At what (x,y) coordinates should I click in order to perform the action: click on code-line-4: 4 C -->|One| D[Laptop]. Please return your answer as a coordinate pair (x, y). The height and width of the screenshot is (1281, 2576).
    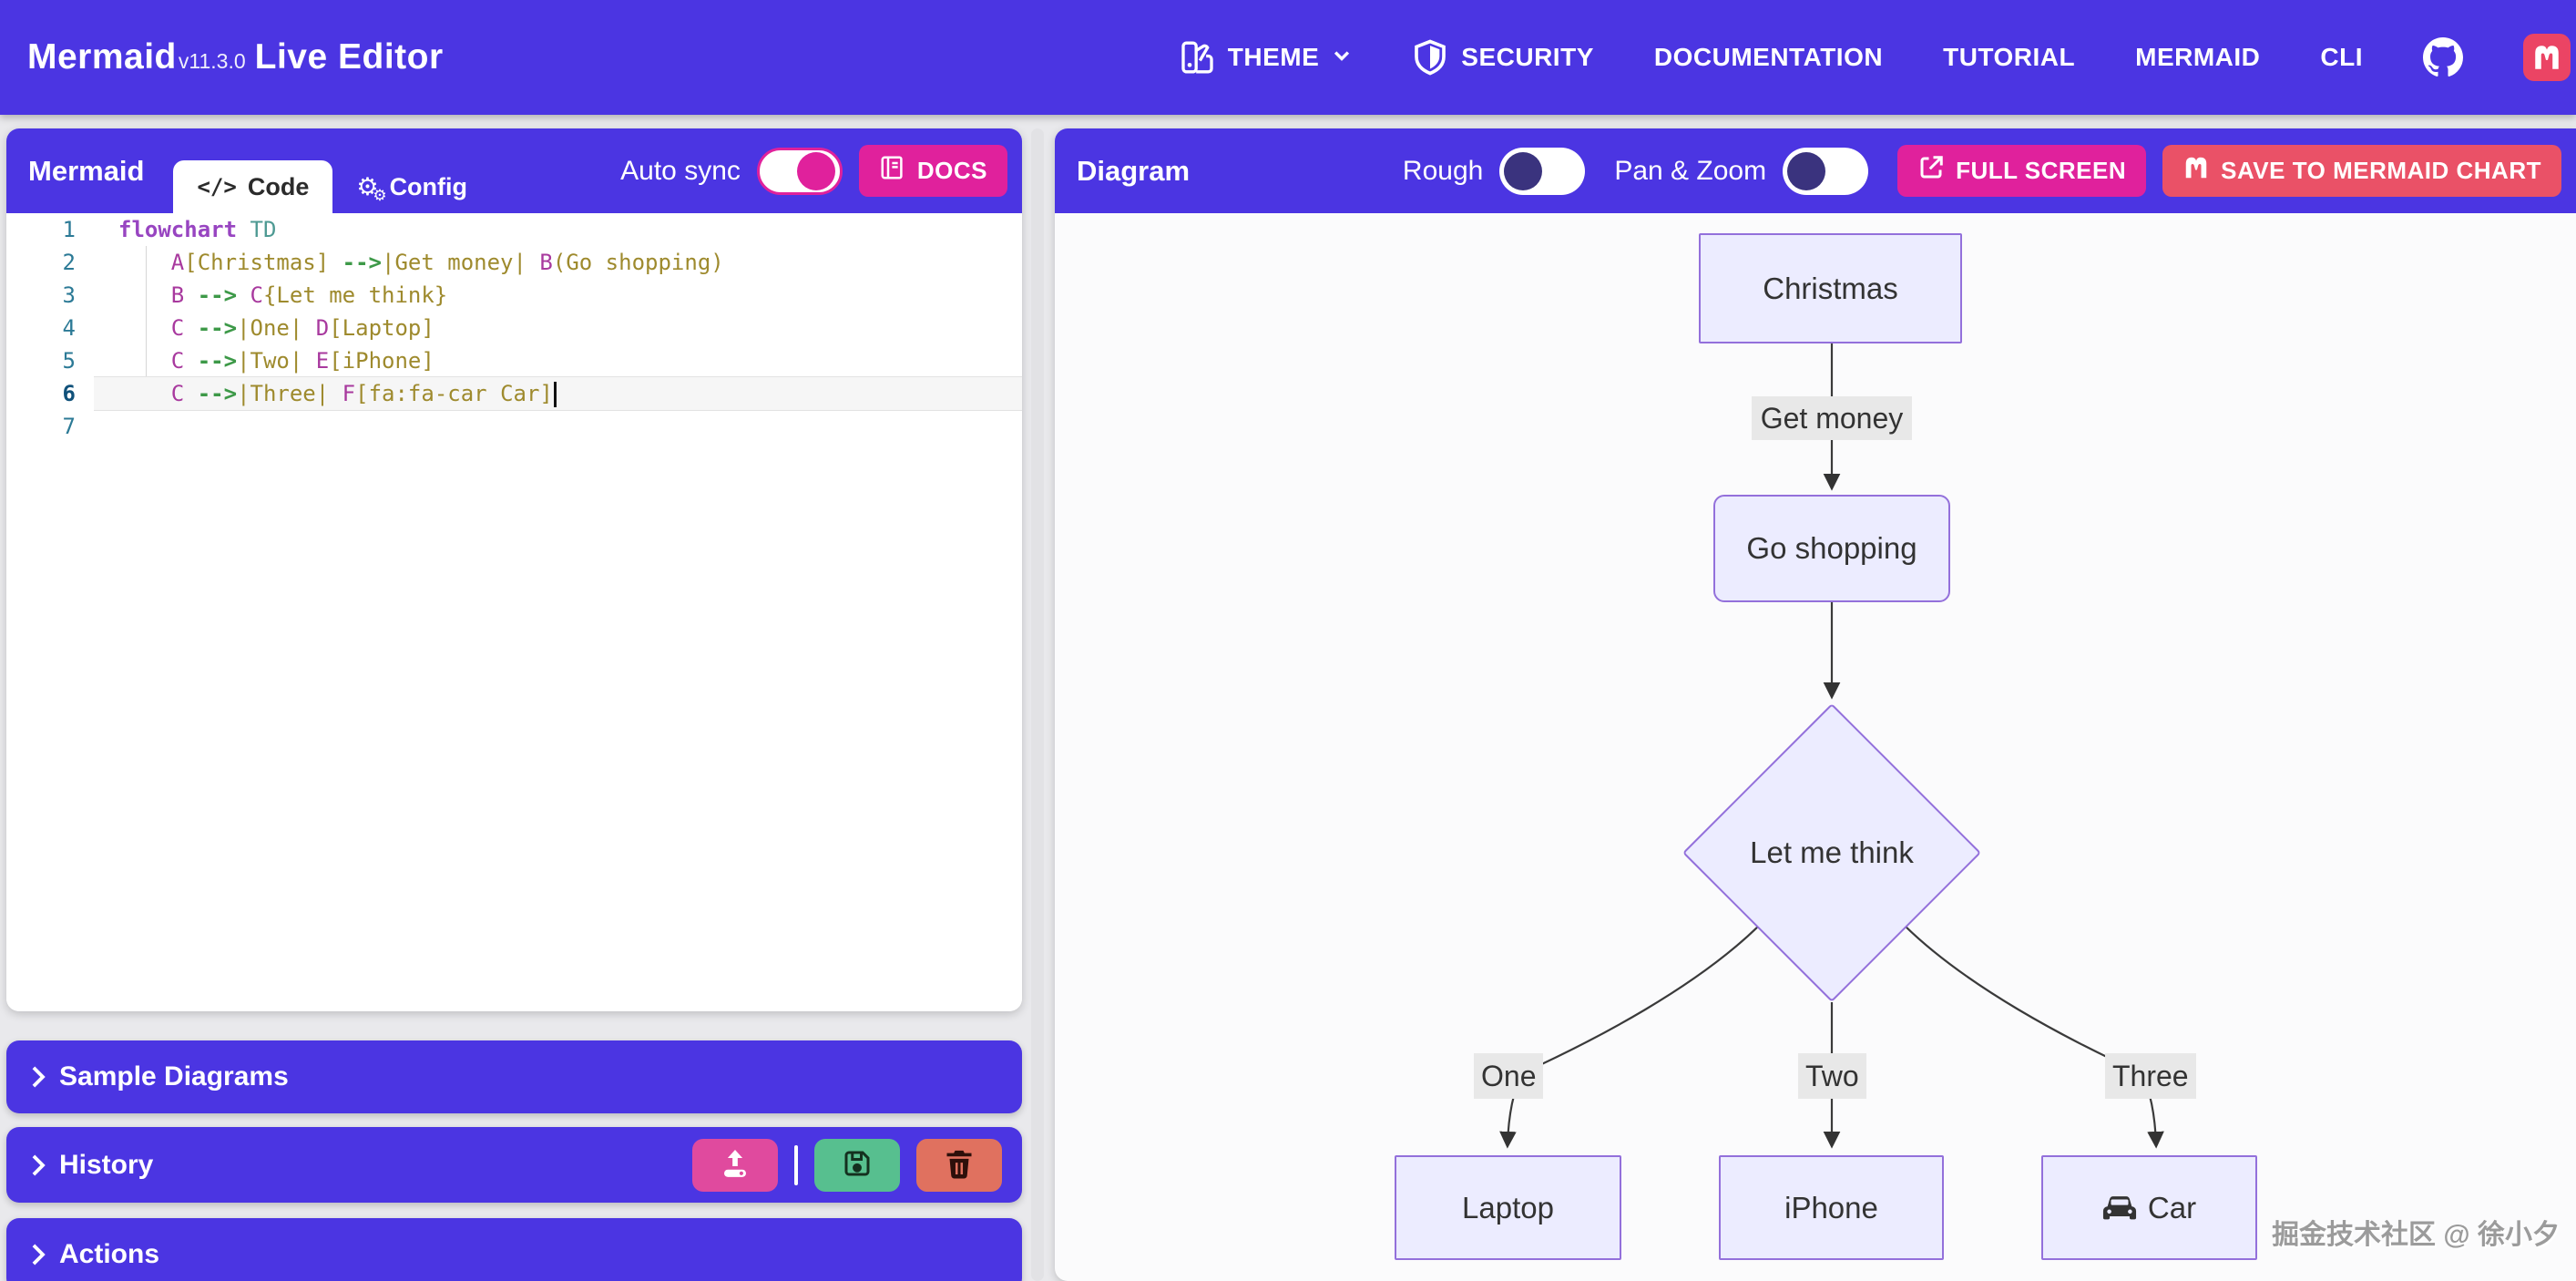
    Looking at the image, I should click on (514, 328).